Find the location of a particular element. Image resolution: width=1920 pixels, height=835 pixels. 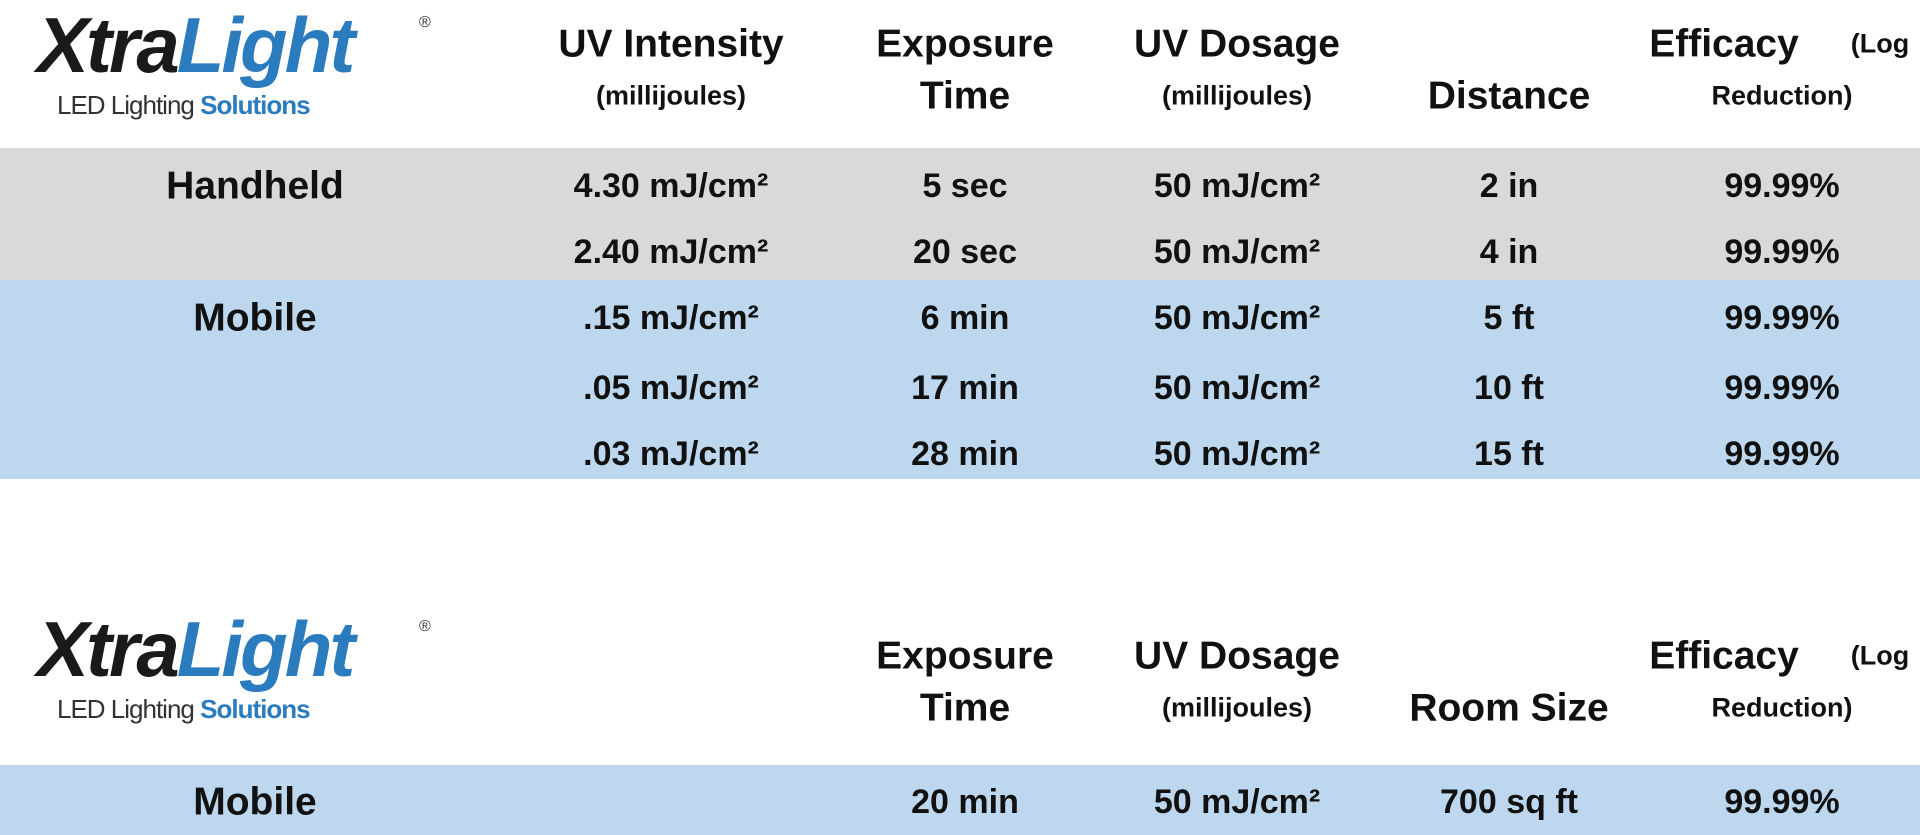

cell: 5 sec is located at coordinates (965, 186).